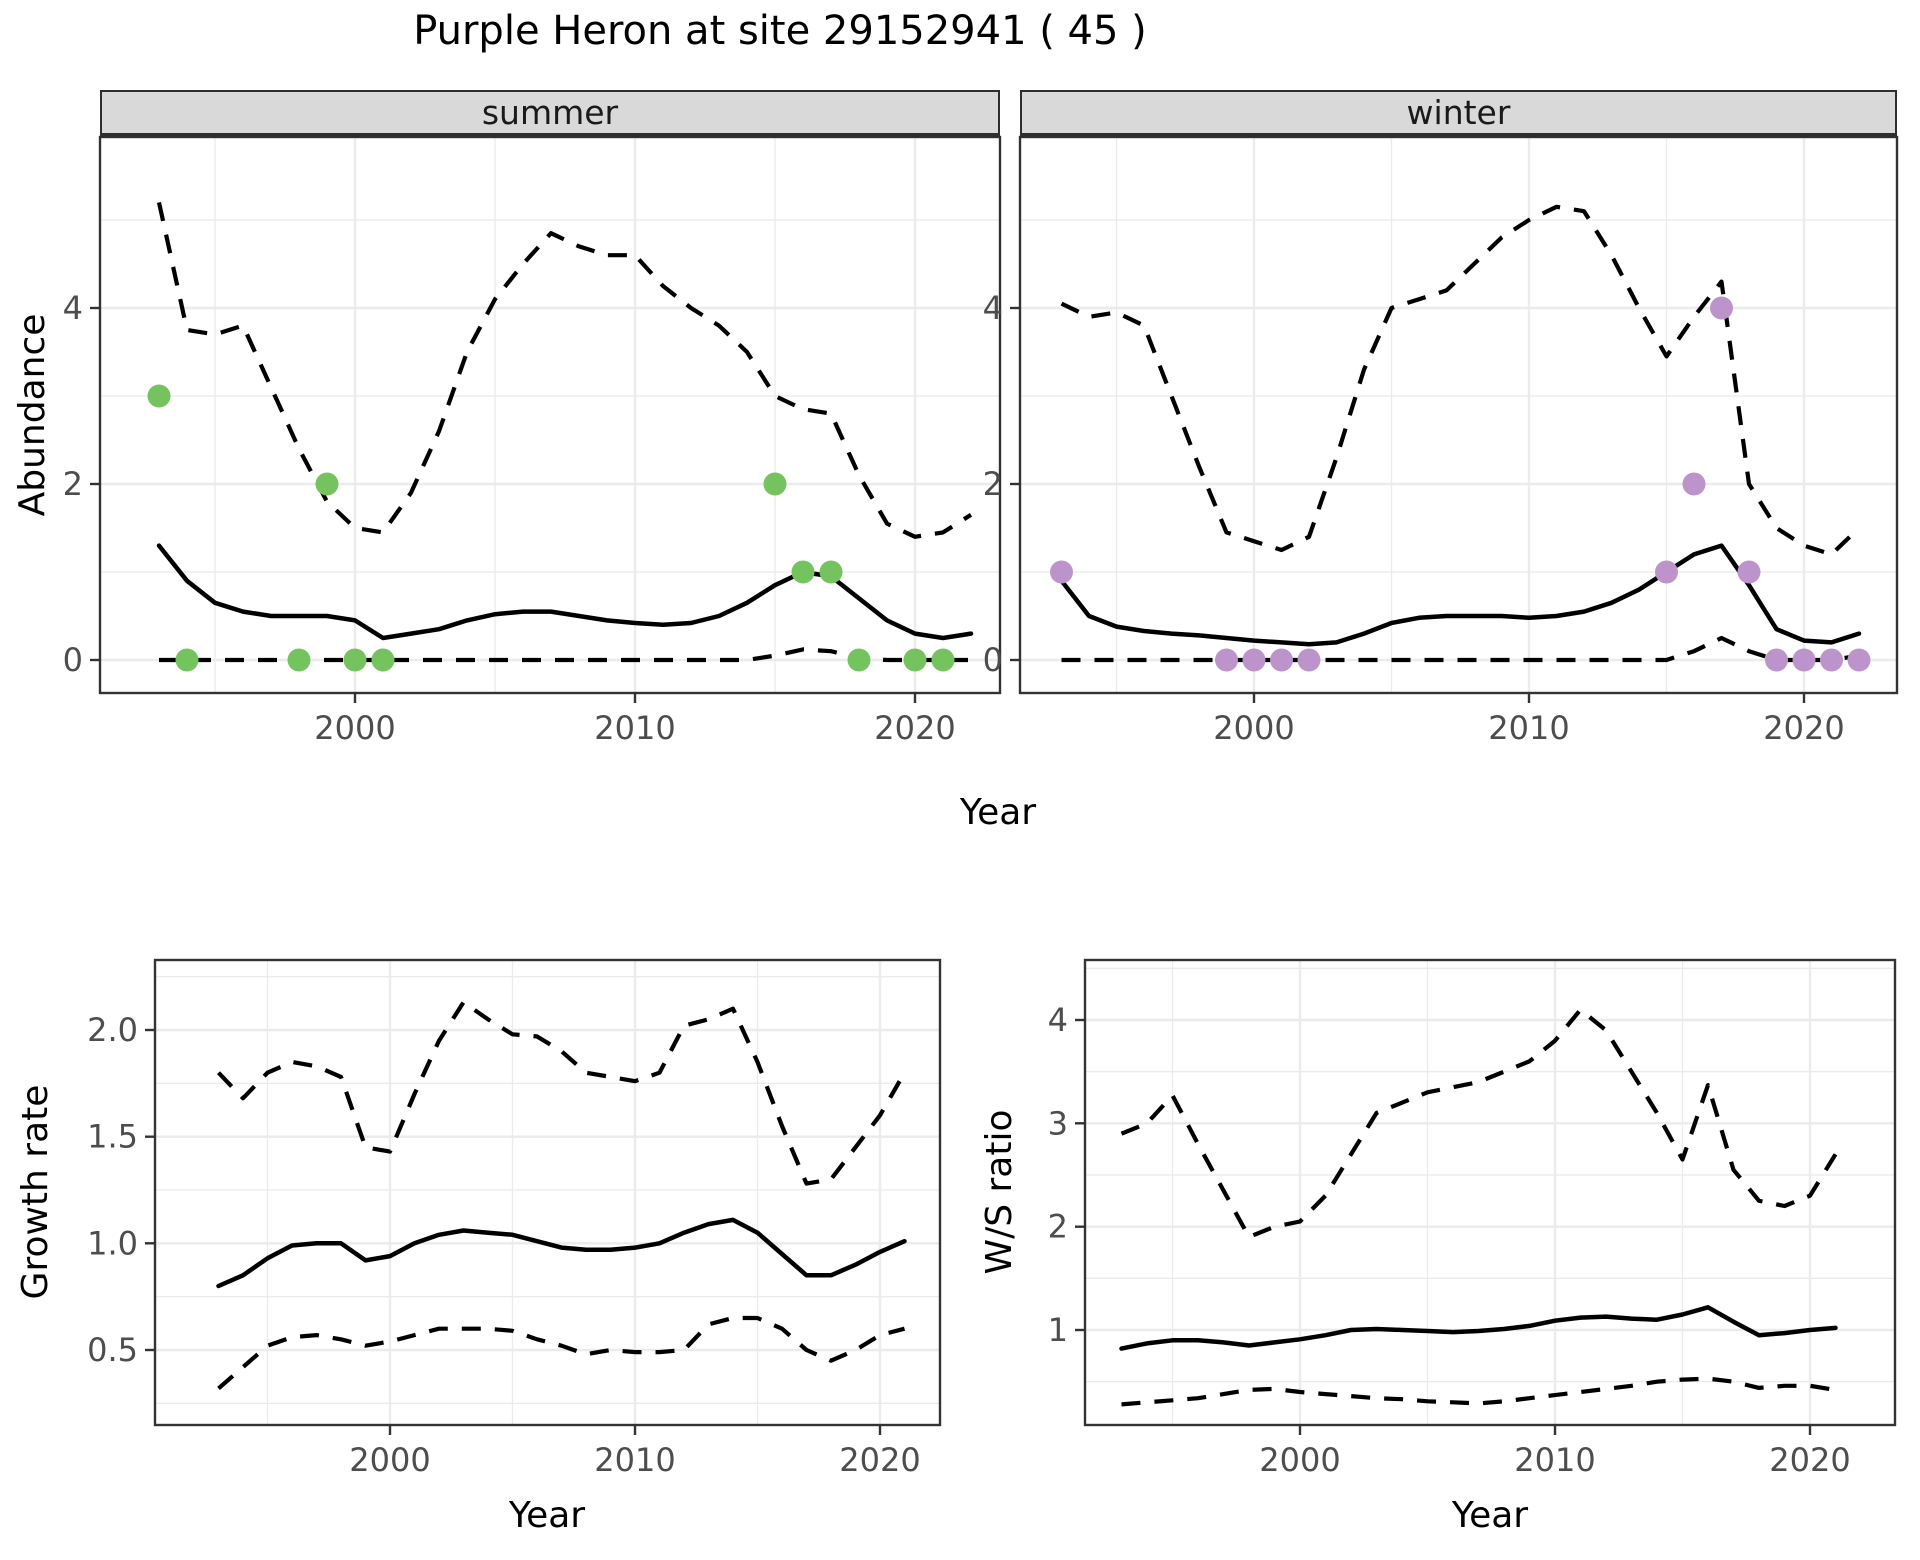 The width and height of the screenshot is (1920, 1560). I want to click on facet-strip-summer: summer, so click(550, 113).